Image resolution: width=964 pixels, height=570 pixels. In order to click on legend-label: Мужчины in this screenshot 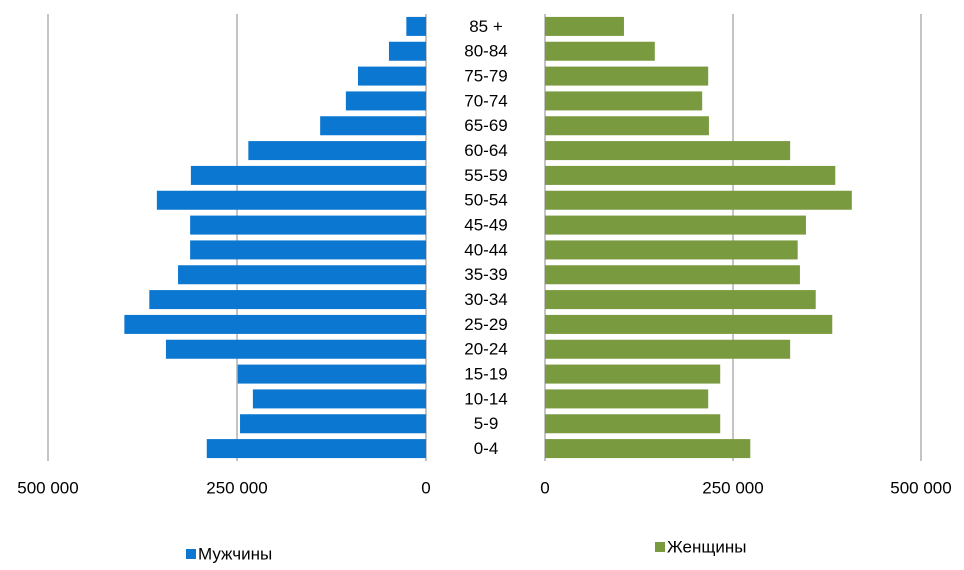, I will do `click(235, 553)`.